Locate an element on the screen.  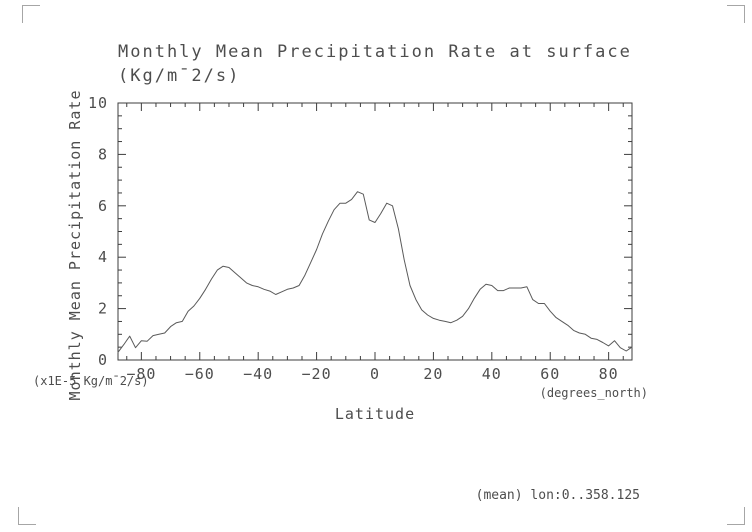
x-axis-label: Latitude is located at coordinates (375, 414).